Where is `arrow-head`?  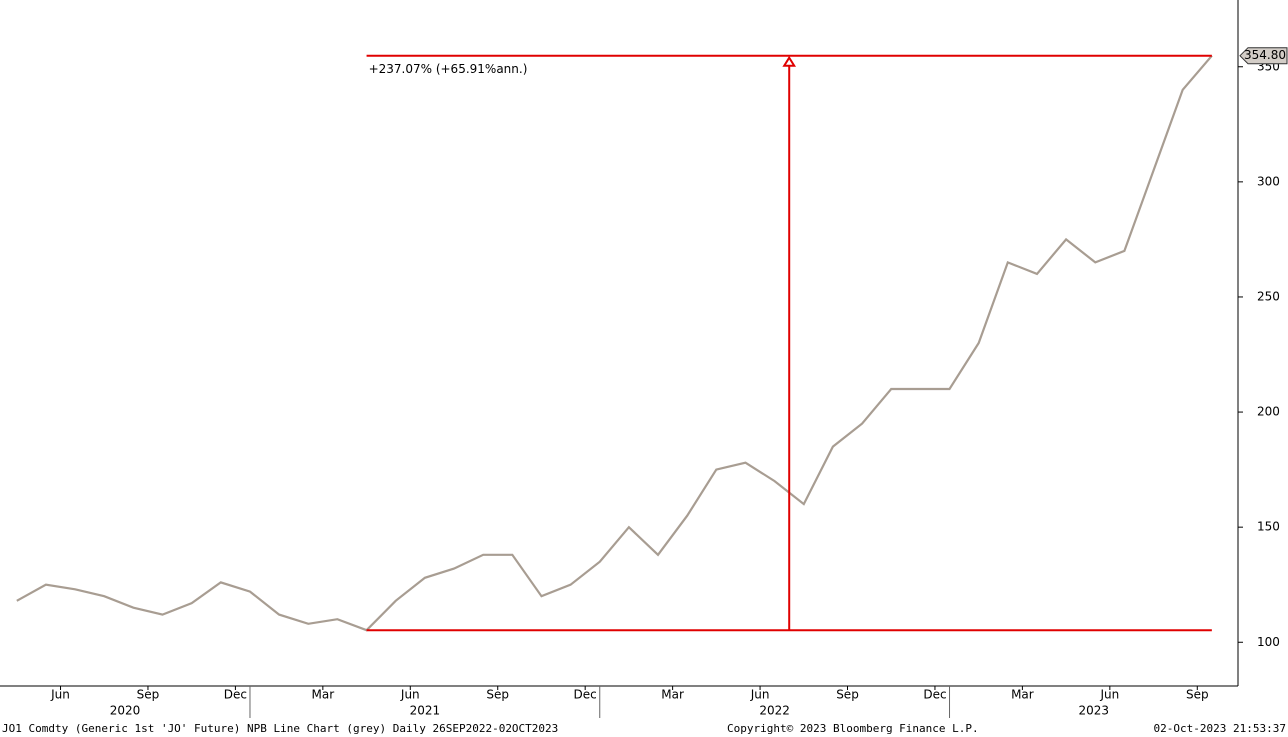
arrow-head is located at coordinates (789, 61).